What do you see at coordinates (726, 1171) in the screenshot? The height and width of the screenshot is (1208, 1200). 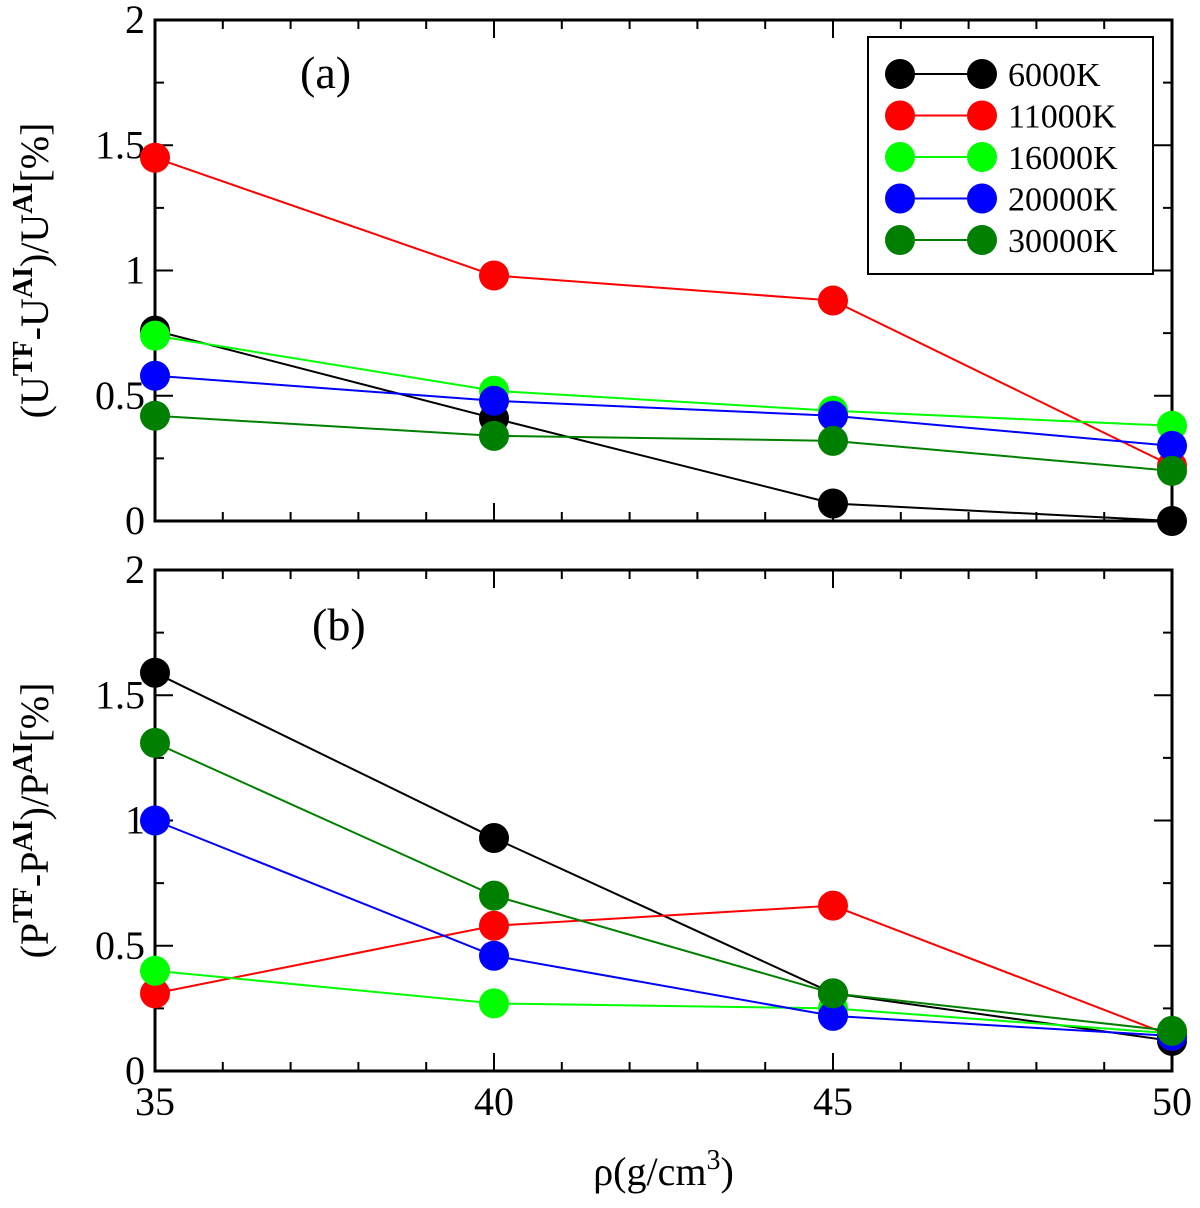 I see `x-axis-title-part: )` at bounding box center [726, 1171].